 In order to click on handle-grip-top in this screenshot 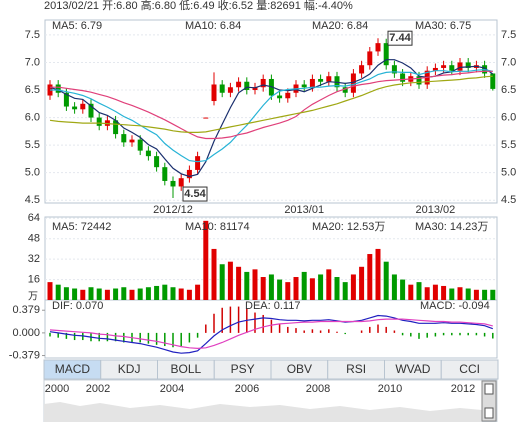, I will do `click(489, 389)`.